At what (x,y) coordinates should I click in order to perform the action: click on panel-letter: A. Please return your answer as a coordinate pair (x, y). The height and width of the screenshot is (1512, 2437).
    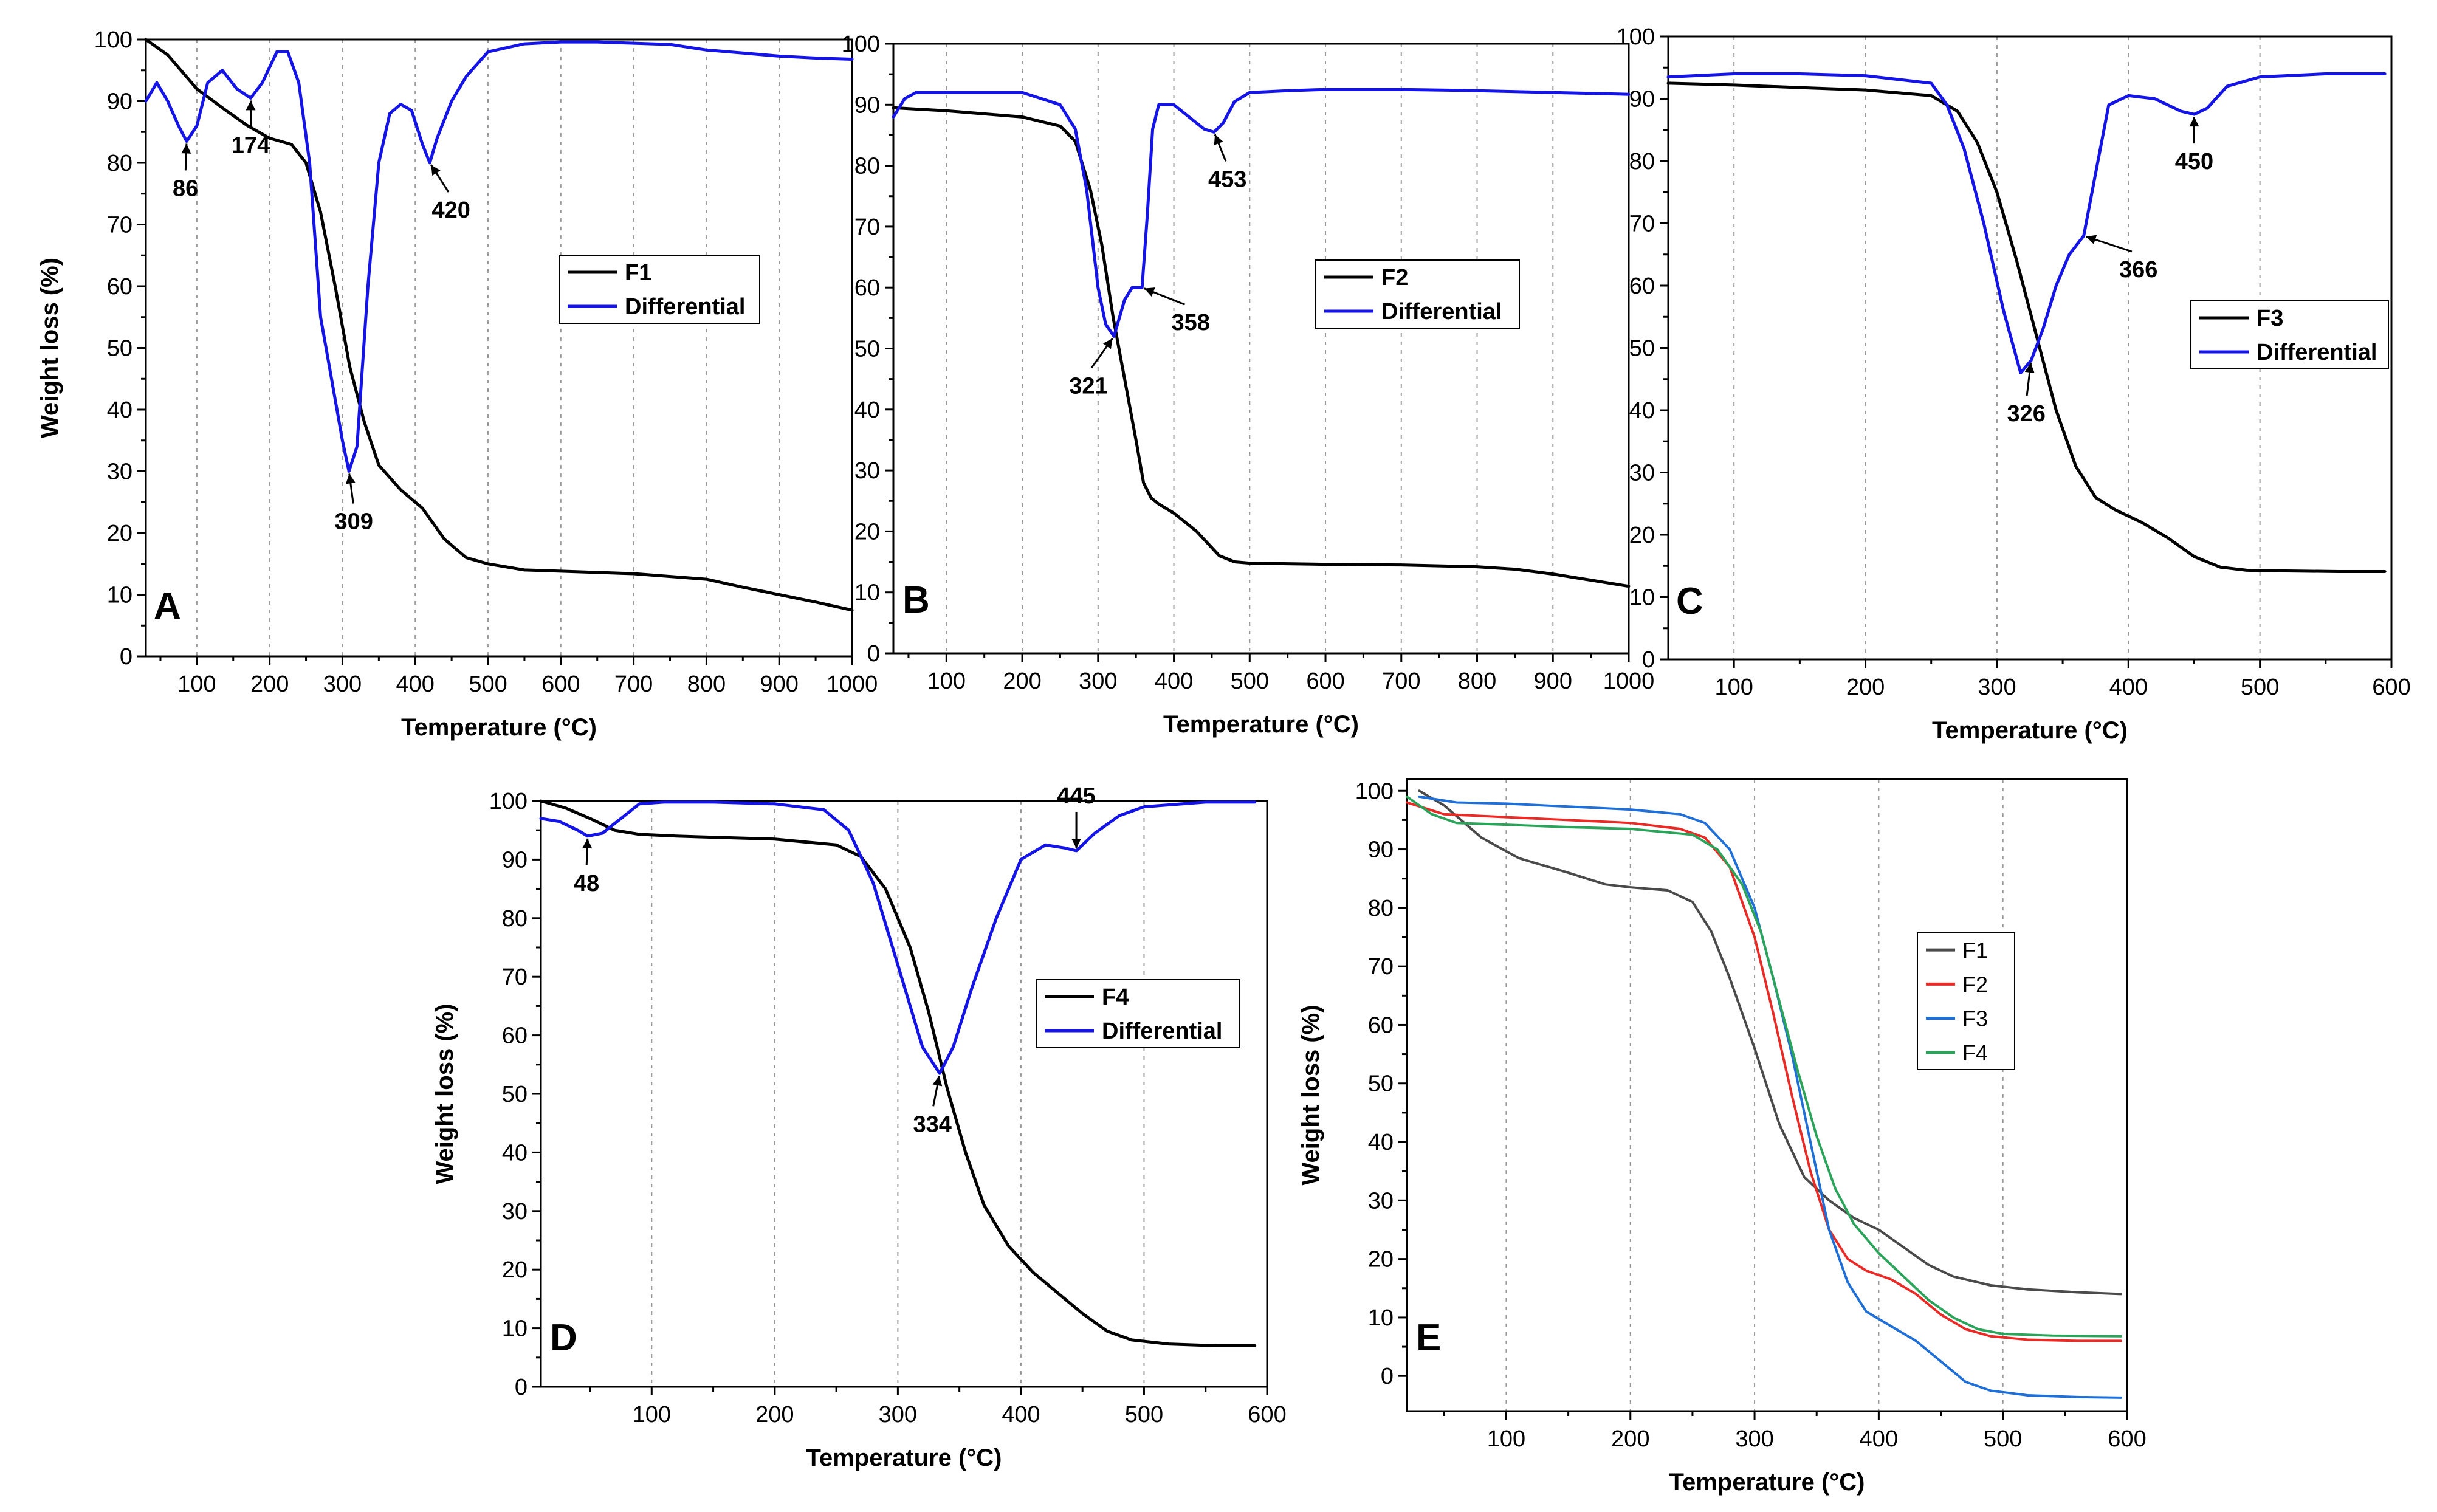
    Looking at the image, I should click on (168, 606).